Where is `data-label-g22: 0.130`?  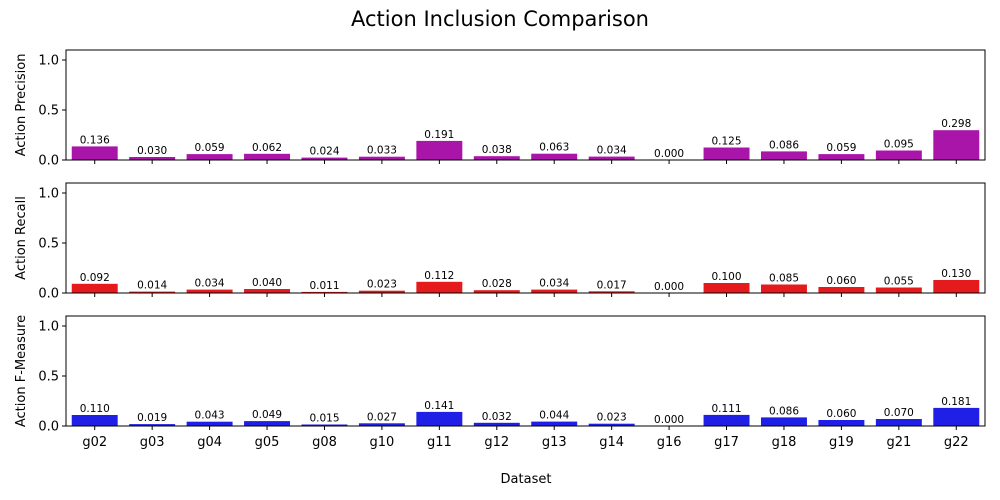
data-label-g22: 0.130 is located at coordinates (956, 274).